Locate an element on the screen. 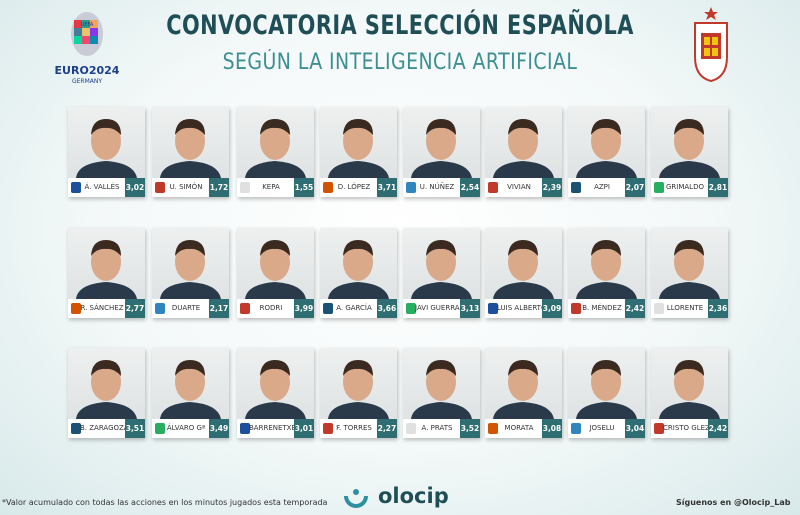  player-card: ÁLVARO Gª 3,49 is located at coordinates (190, 393).